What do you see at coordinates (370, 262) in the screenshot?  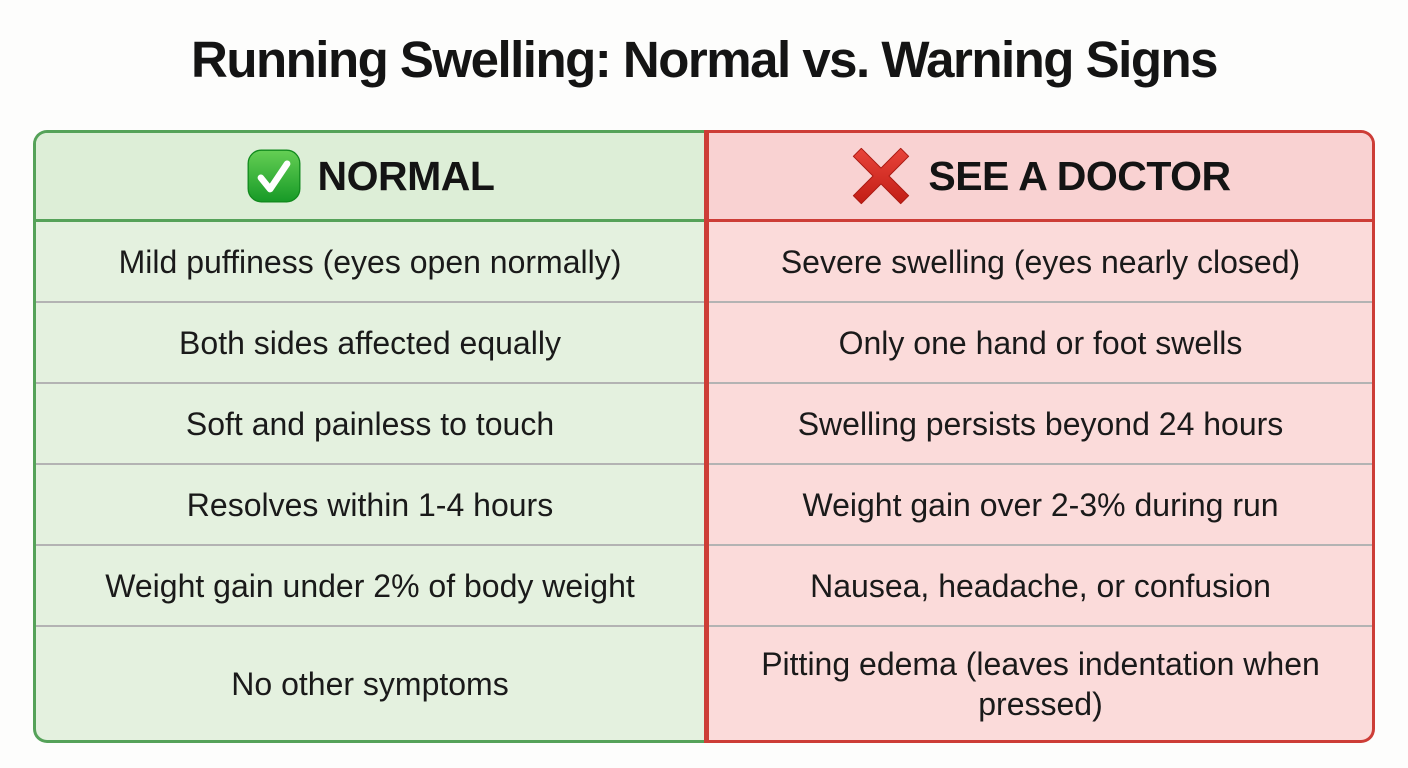 I see `table-row: Mild puffiness (eyes open normally)` at bounding box center [370, 262].